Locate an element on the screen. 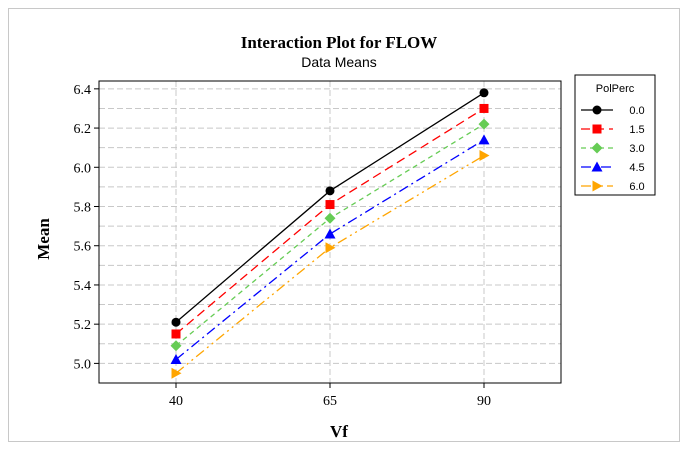 The width and height of the screenshot is (688, 450). legend-label: 3.0 is located at coordinates (636, 149).